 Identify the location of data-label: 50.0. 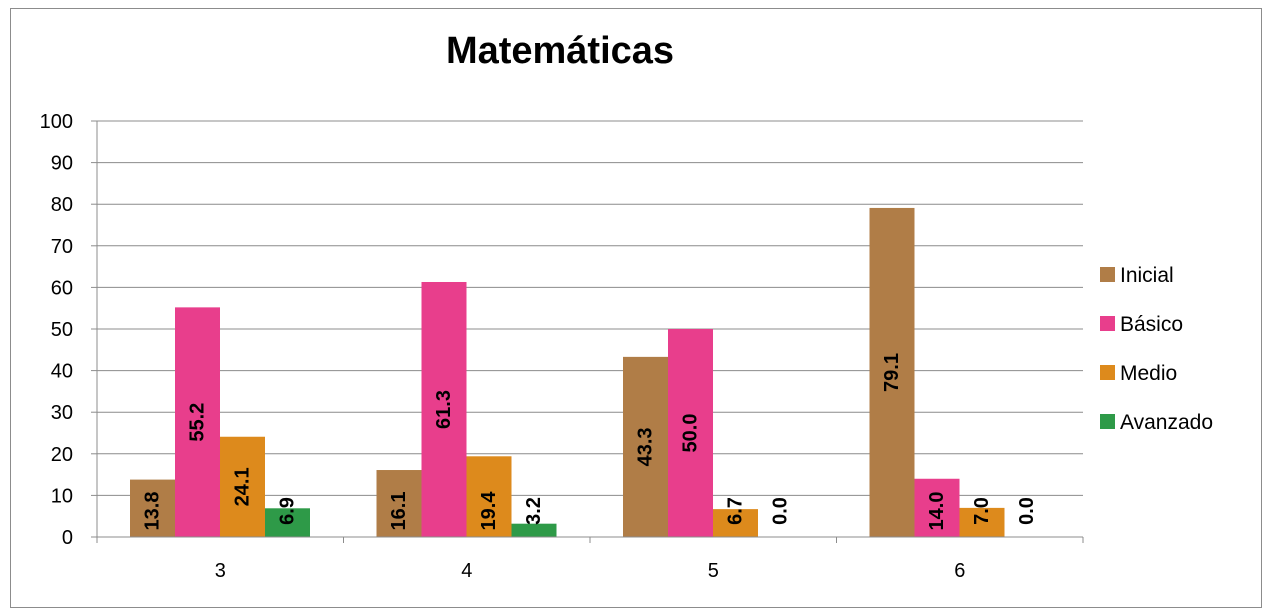
(691, 433).